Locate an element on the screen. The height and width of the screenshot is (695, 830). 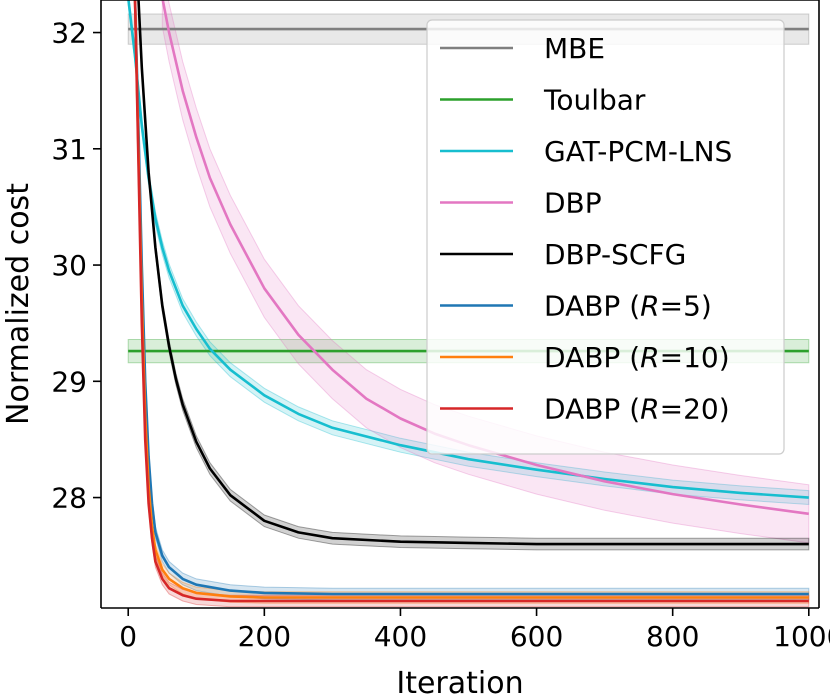
legend-label-gat-pcm-lns: GAT-PCM-LNS is located at coordinates (638, 151).